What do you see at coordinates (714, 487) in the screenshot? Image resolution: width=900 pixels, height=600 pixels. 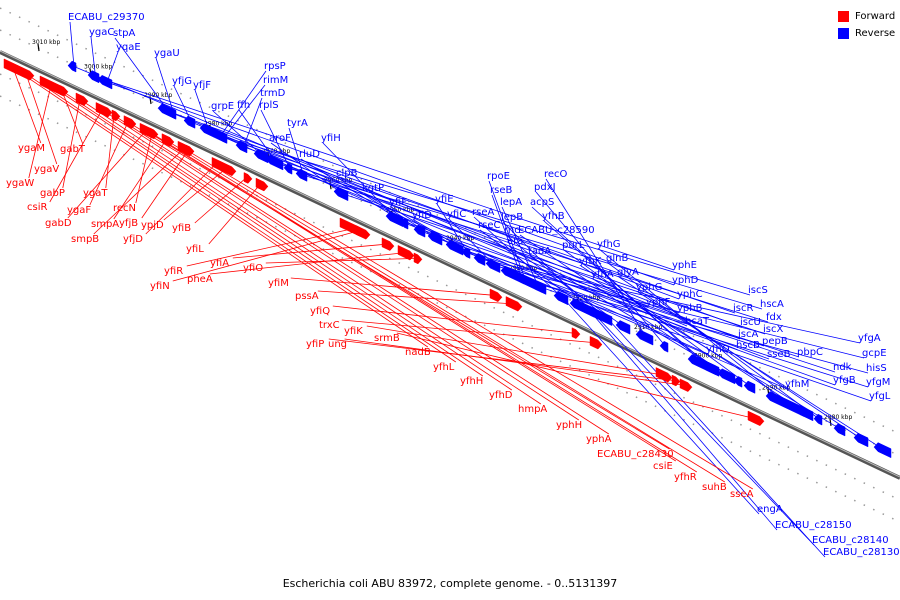 I see `forward-gene-label: suhB` at bounding box center [714, 487].